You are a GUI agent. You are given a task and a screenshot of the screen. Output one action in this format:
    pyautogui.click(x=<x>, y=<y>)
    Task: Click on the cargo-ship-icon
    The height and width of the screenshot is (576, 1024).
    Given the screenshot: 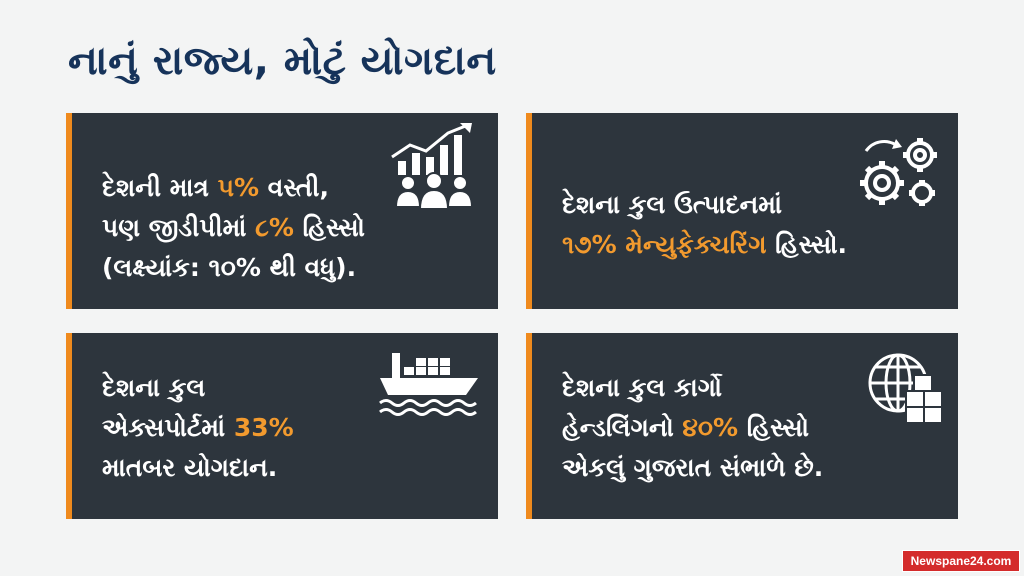 What is the action you would take?
    pyautogui.click(x=428, y=384)
    